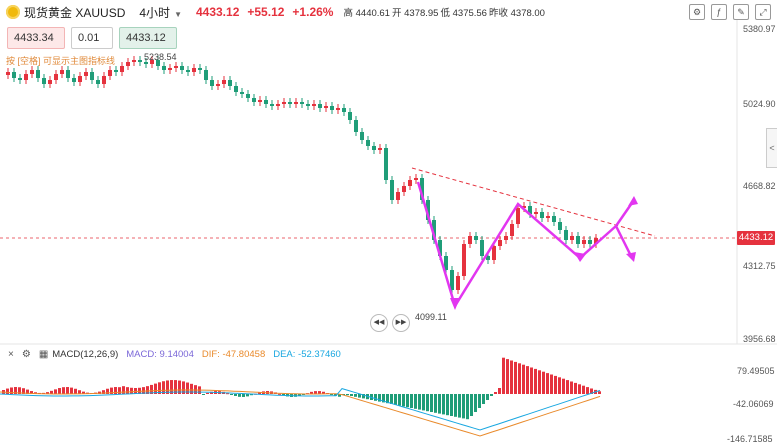 The height and width of the screenshot is (444, 777). I want to click on dif-value: DIF: -47.80458, so click(233, 354).